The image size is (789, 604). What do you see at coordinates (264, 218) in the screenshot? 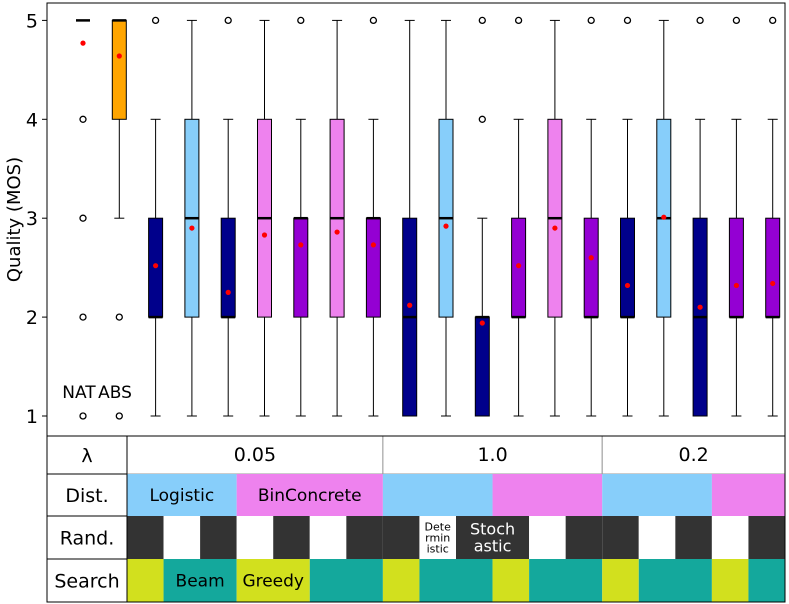
I see `box-b6` at bounding box center [264, 218].